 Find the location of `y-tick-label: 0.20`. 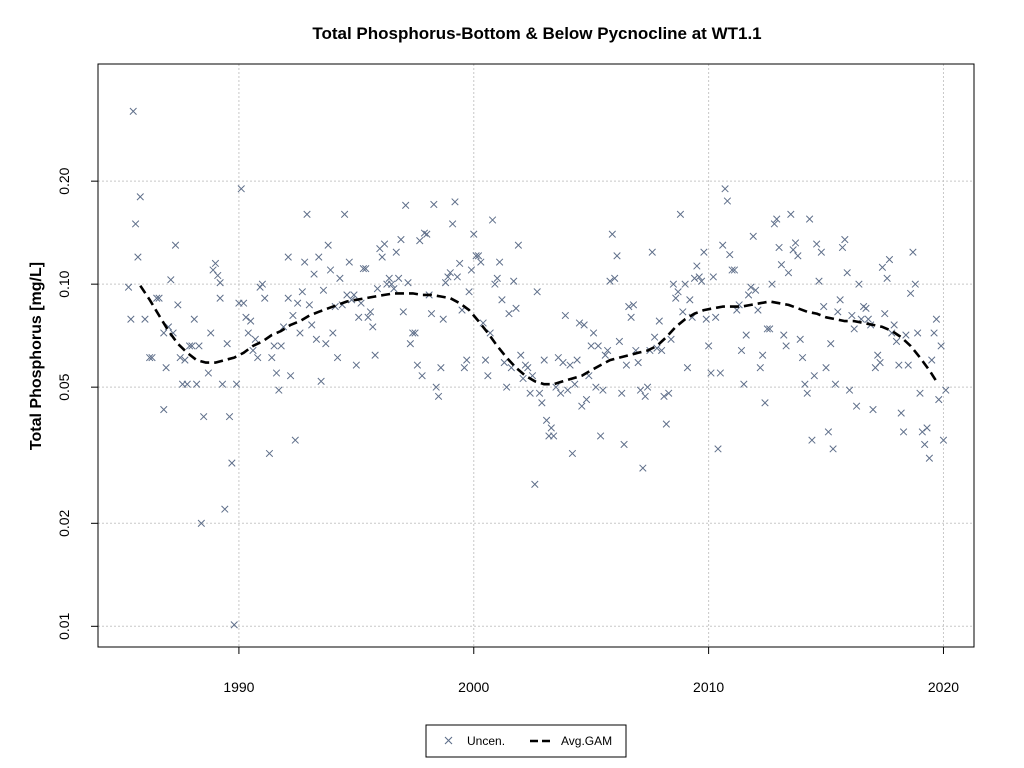

y-tick-label: 0.20 is located at coordinates (64, 180).